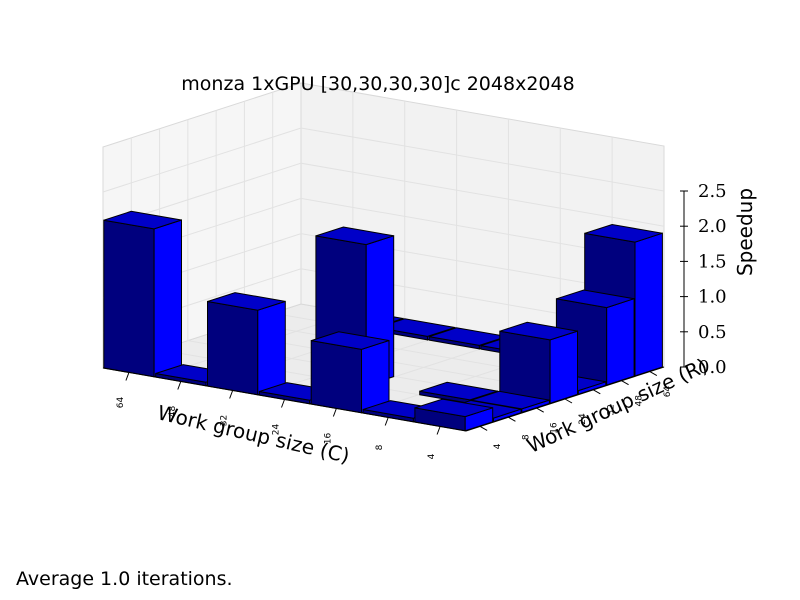 This screenshot has width=800, height=600. Describe the element at coordinates (611, 409) in the screenshot. I see `y-tick-label: 32` at that location.